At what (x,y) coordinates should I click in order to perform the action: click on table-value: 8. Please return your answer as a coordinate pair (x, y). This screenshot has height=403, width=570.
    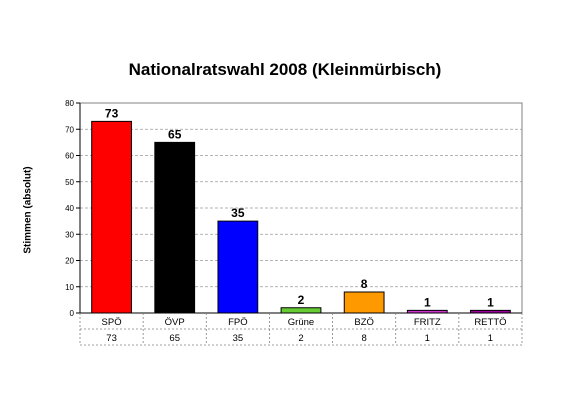
    Looking at the image, I should click on (363, 338).